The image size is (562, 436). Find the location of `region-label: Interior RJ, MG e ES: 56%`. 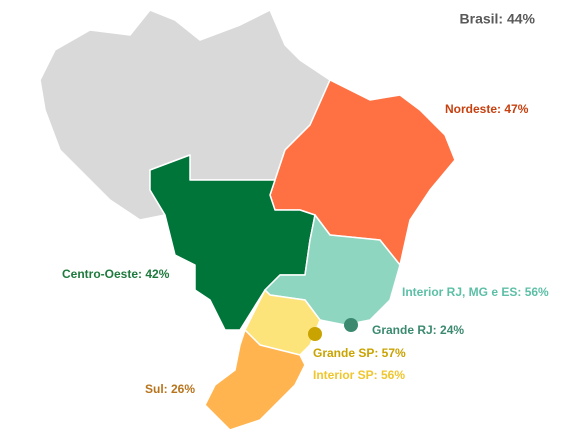

region-label: Interior RJ, MG e ES: 56% is located at coordinates (475, 292).